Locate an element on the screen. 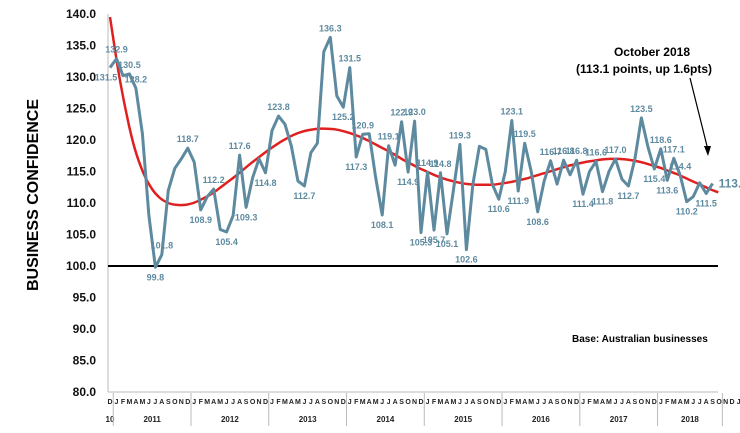  data-label: 115.4 is located at coordinates (654, 179).